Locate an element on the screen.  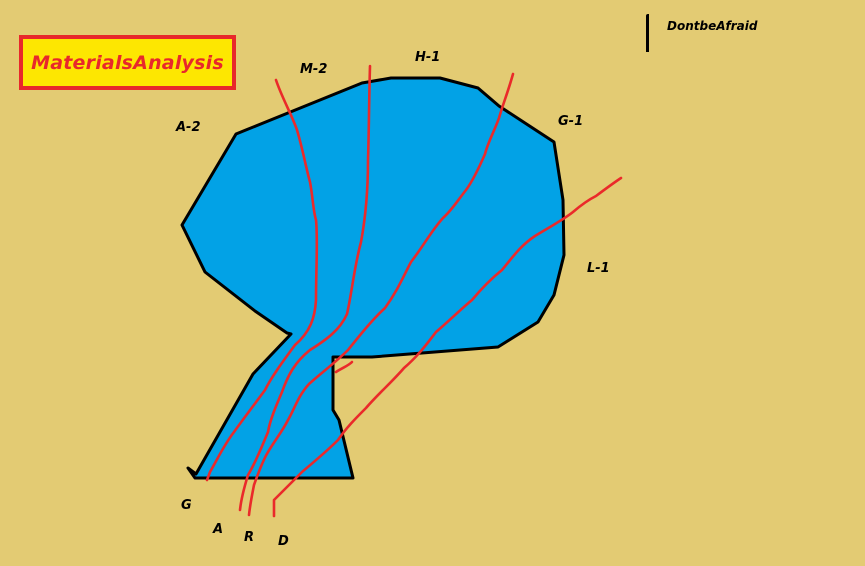
title: MaterialsAnalysis is located at coordinates (127, 62).